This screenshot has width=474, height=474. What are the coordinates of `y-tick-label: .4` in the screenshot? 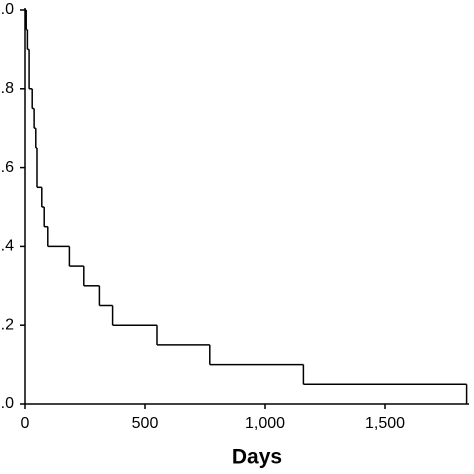 It's located at (7, 246).